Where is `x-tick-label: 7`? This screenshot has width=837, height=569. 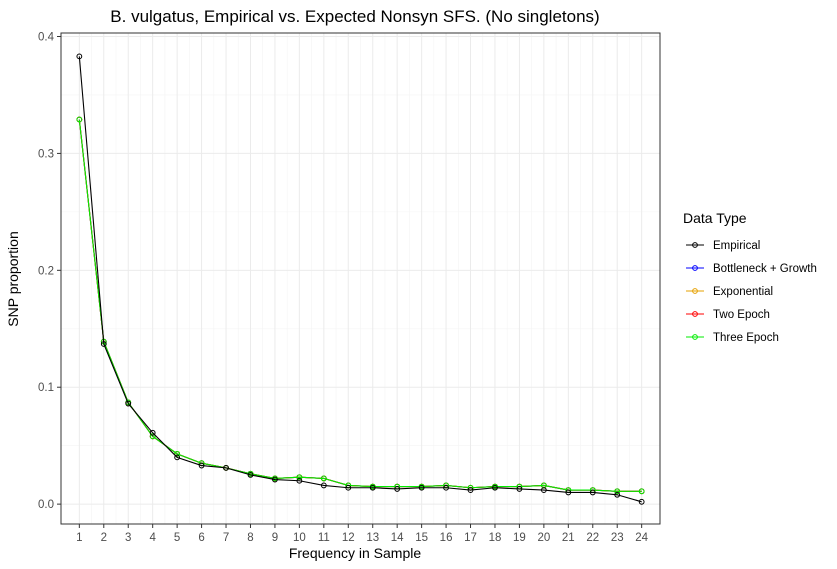
x-tick-label: 7 is located at coordinates (226, 538).